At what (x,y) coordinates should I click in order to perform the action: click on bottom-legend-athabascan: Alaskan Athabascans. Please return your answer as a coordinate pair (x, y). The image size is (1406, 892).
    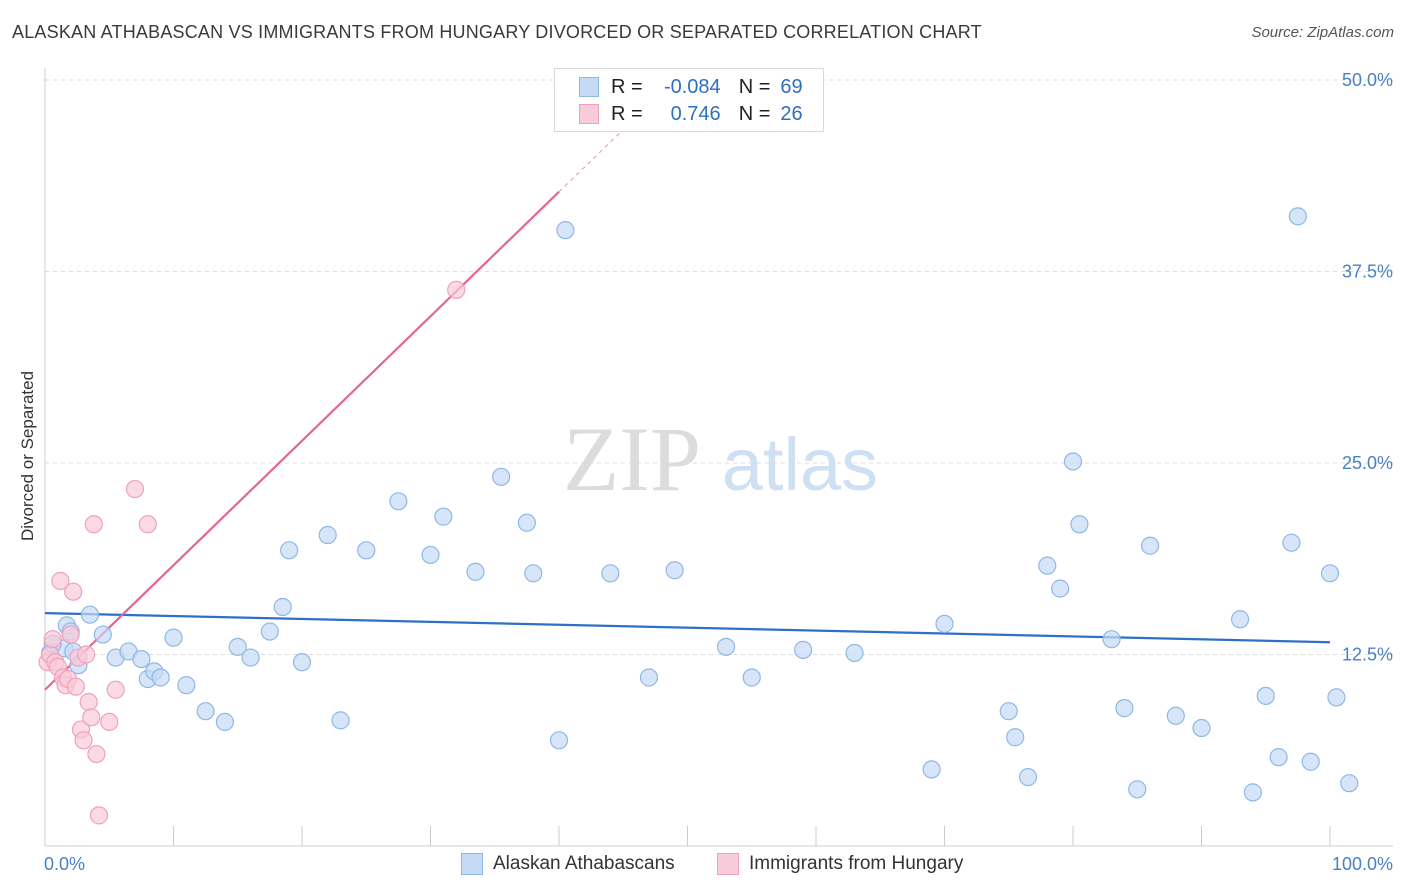
    Looking at the image, I should click on (568, 864).